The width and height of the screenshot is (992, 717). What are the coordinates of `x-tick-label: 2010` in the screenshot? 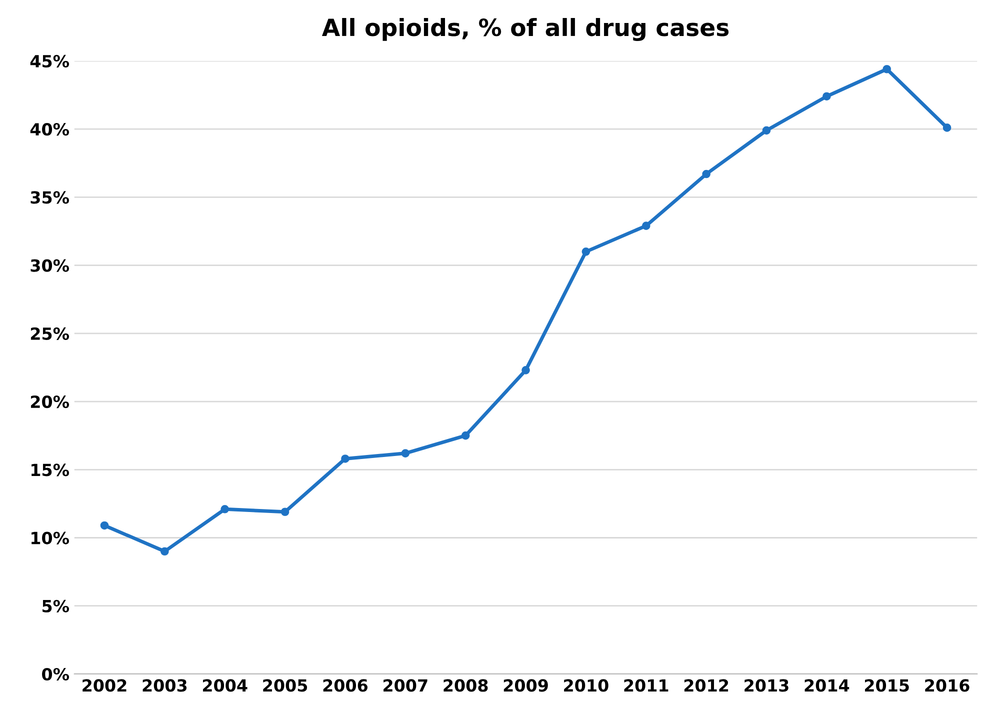 It's located at (586, 685).